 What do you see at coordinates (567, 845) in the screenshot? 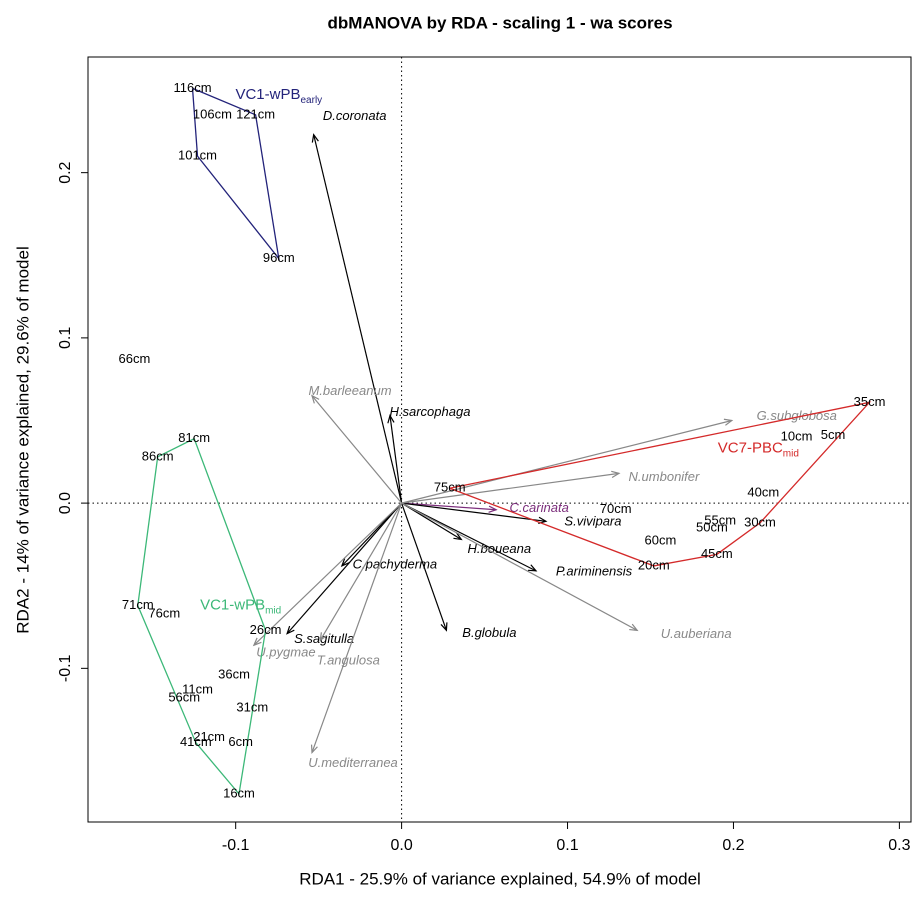
I see `x-tick-label: 0.1` at bounding box center [567, 845].